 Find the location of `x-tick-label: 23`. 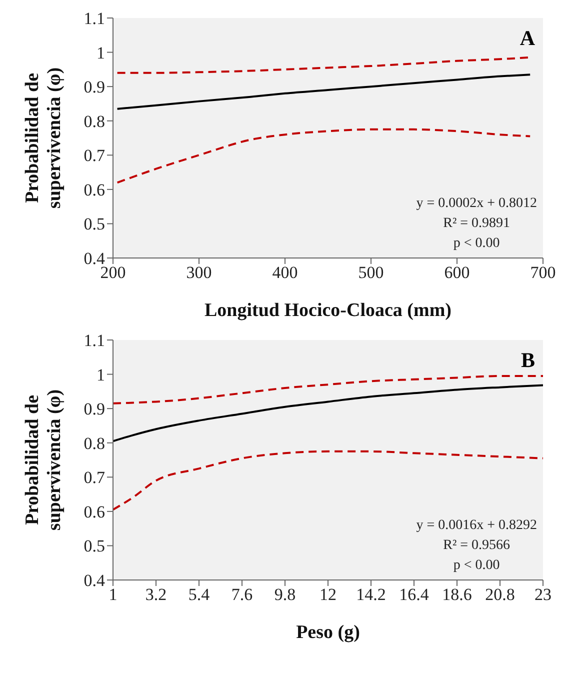

x-tick-label: 23 is located at coordinates (543, 594).